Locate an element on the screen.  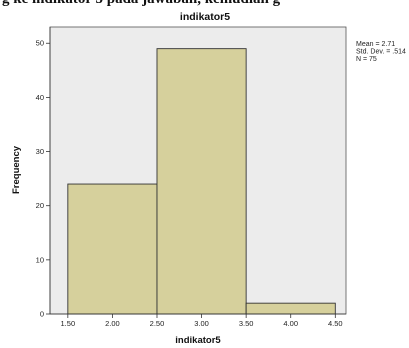
x-axis: 1.50 2.00 2.50 3.00 3.50 4.00 4.50 is located at coordinates (198, 320).